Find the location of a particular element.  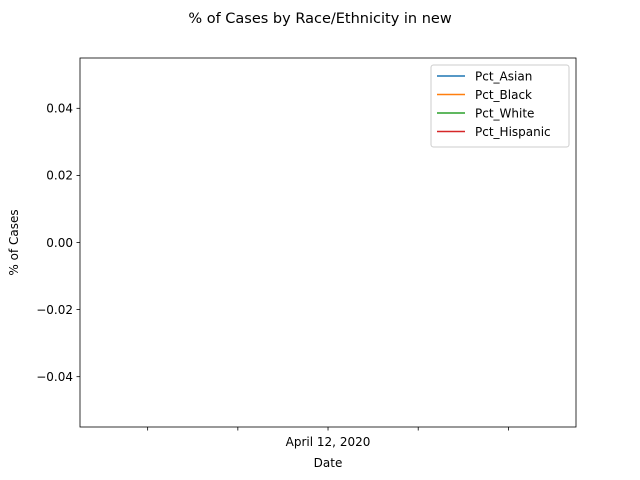

chart-title: % of Cases by Race/Ethnicity in new is located at coordinates (320, 19).